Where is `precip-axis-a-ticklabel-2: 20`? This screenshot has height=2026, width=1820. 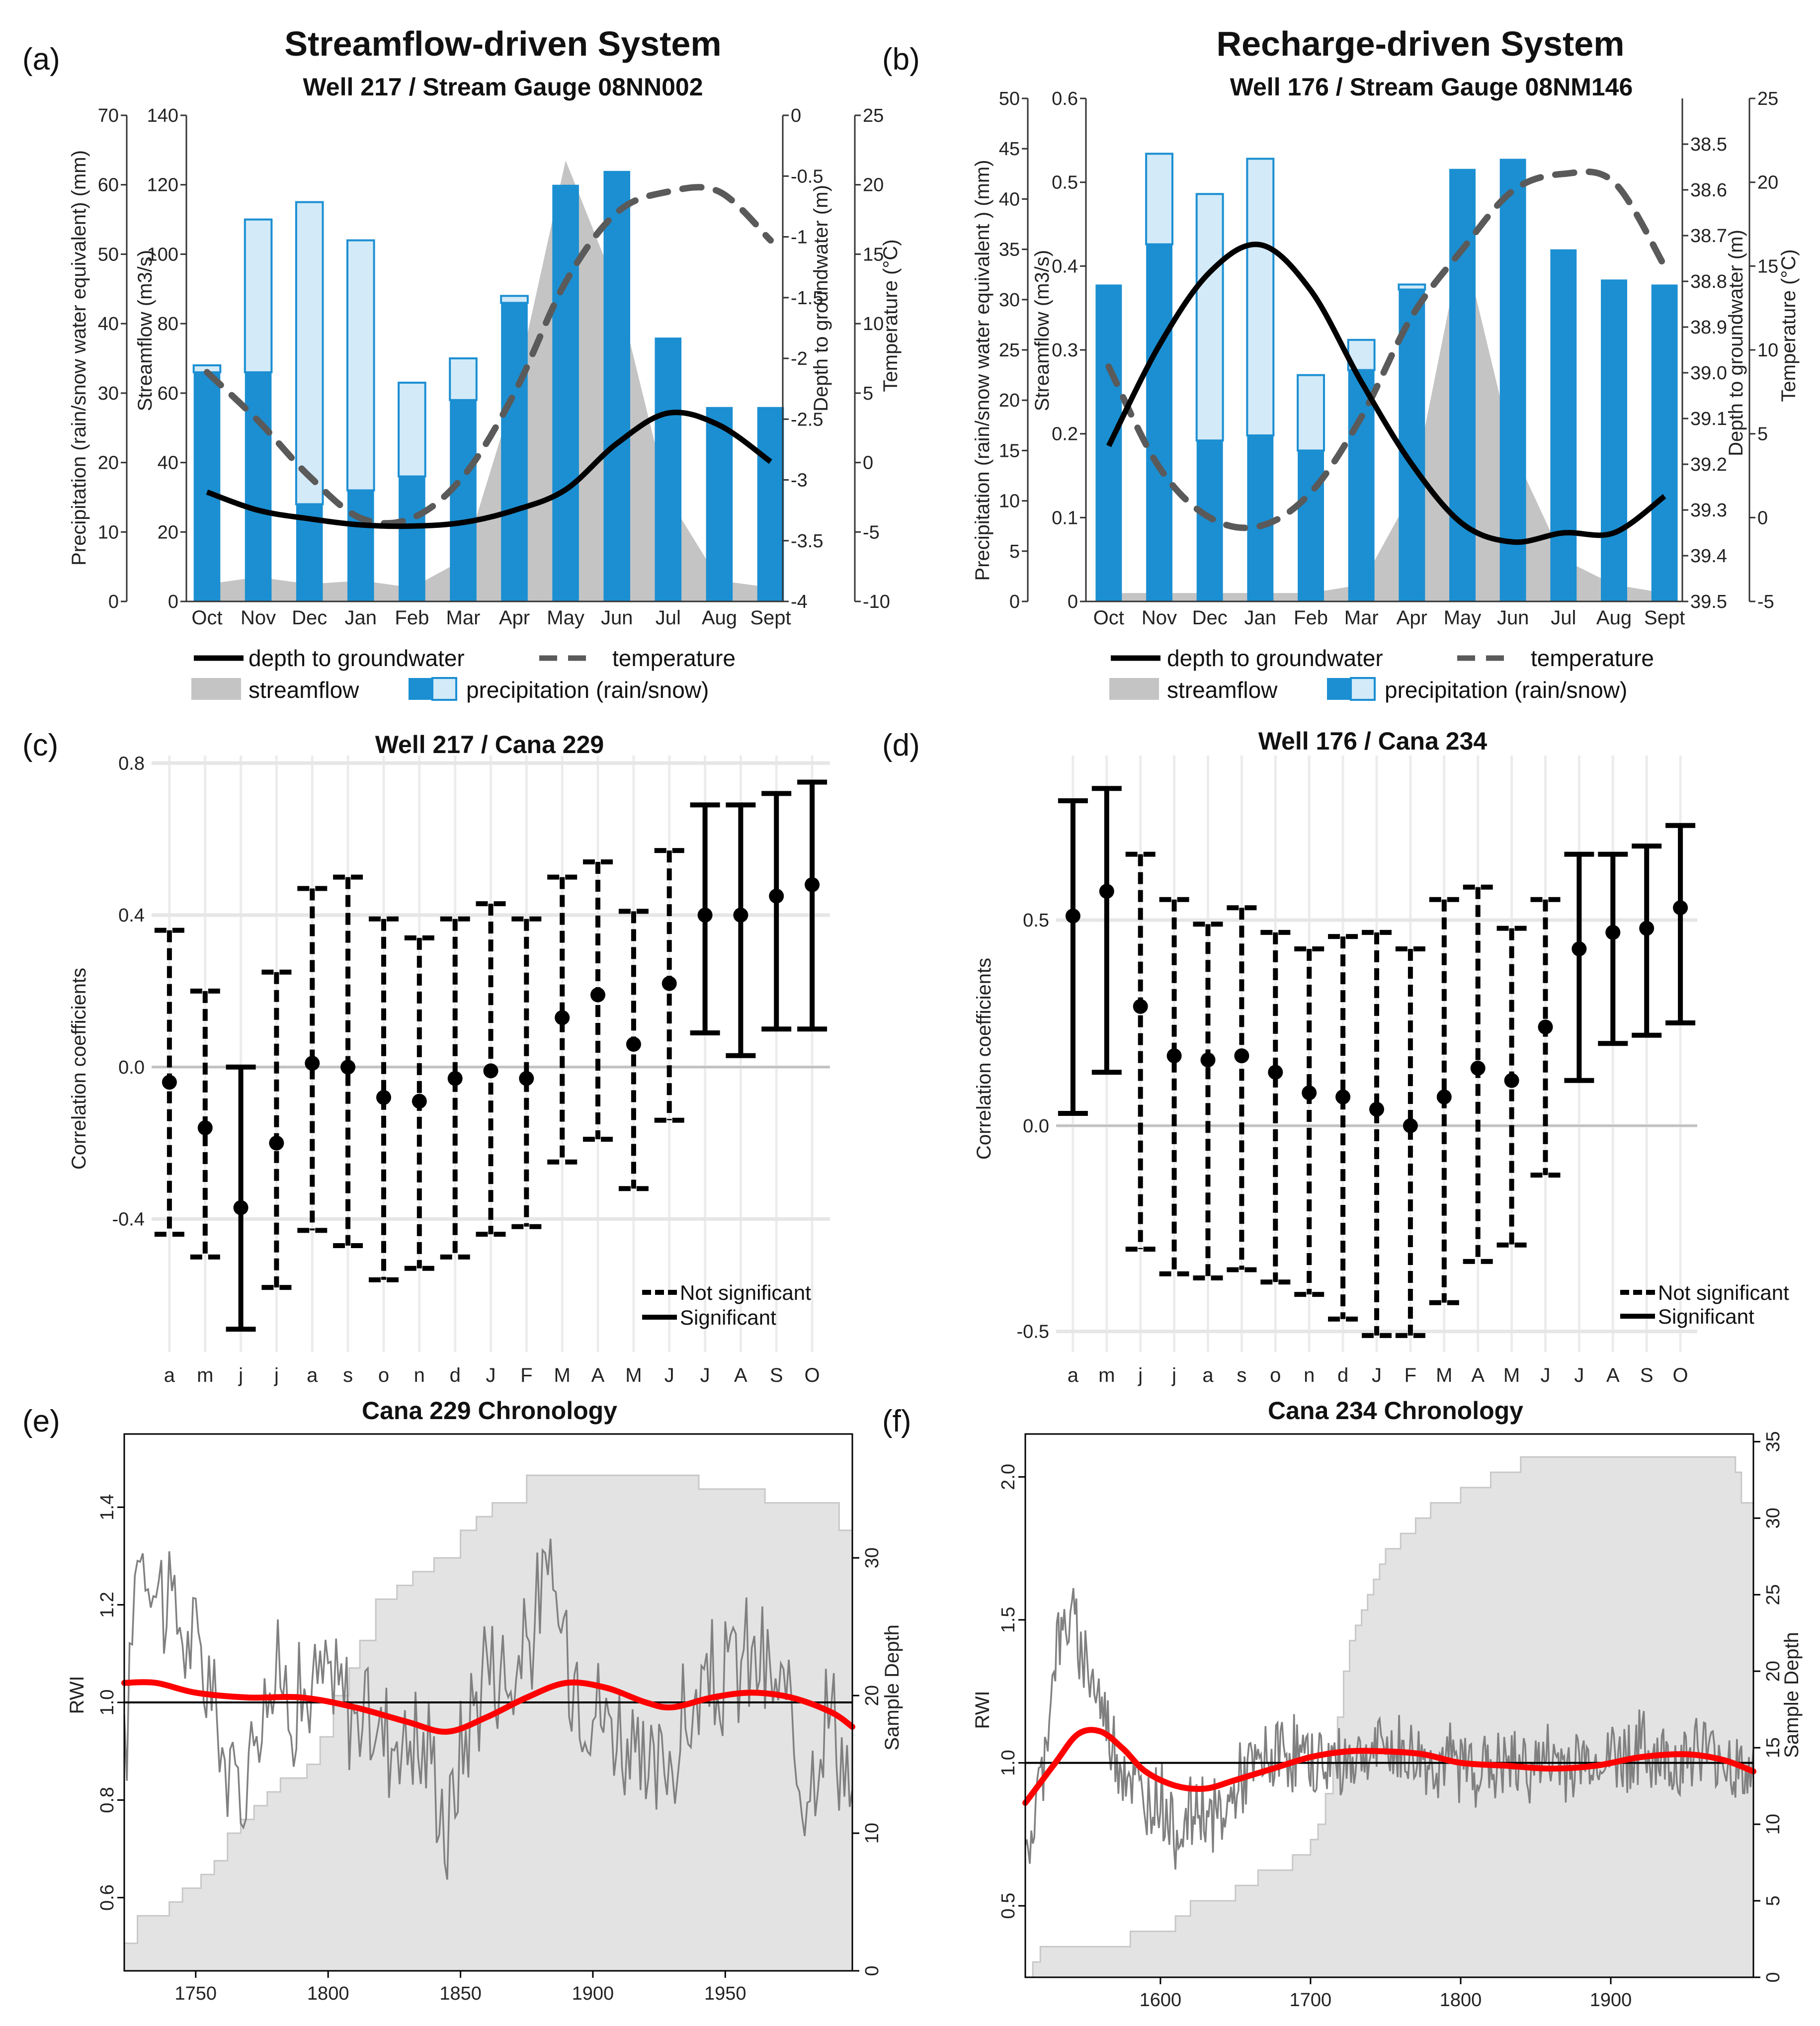 precip-axis-a-ticklabel-2: 20 is located at coordinates (108, 464).